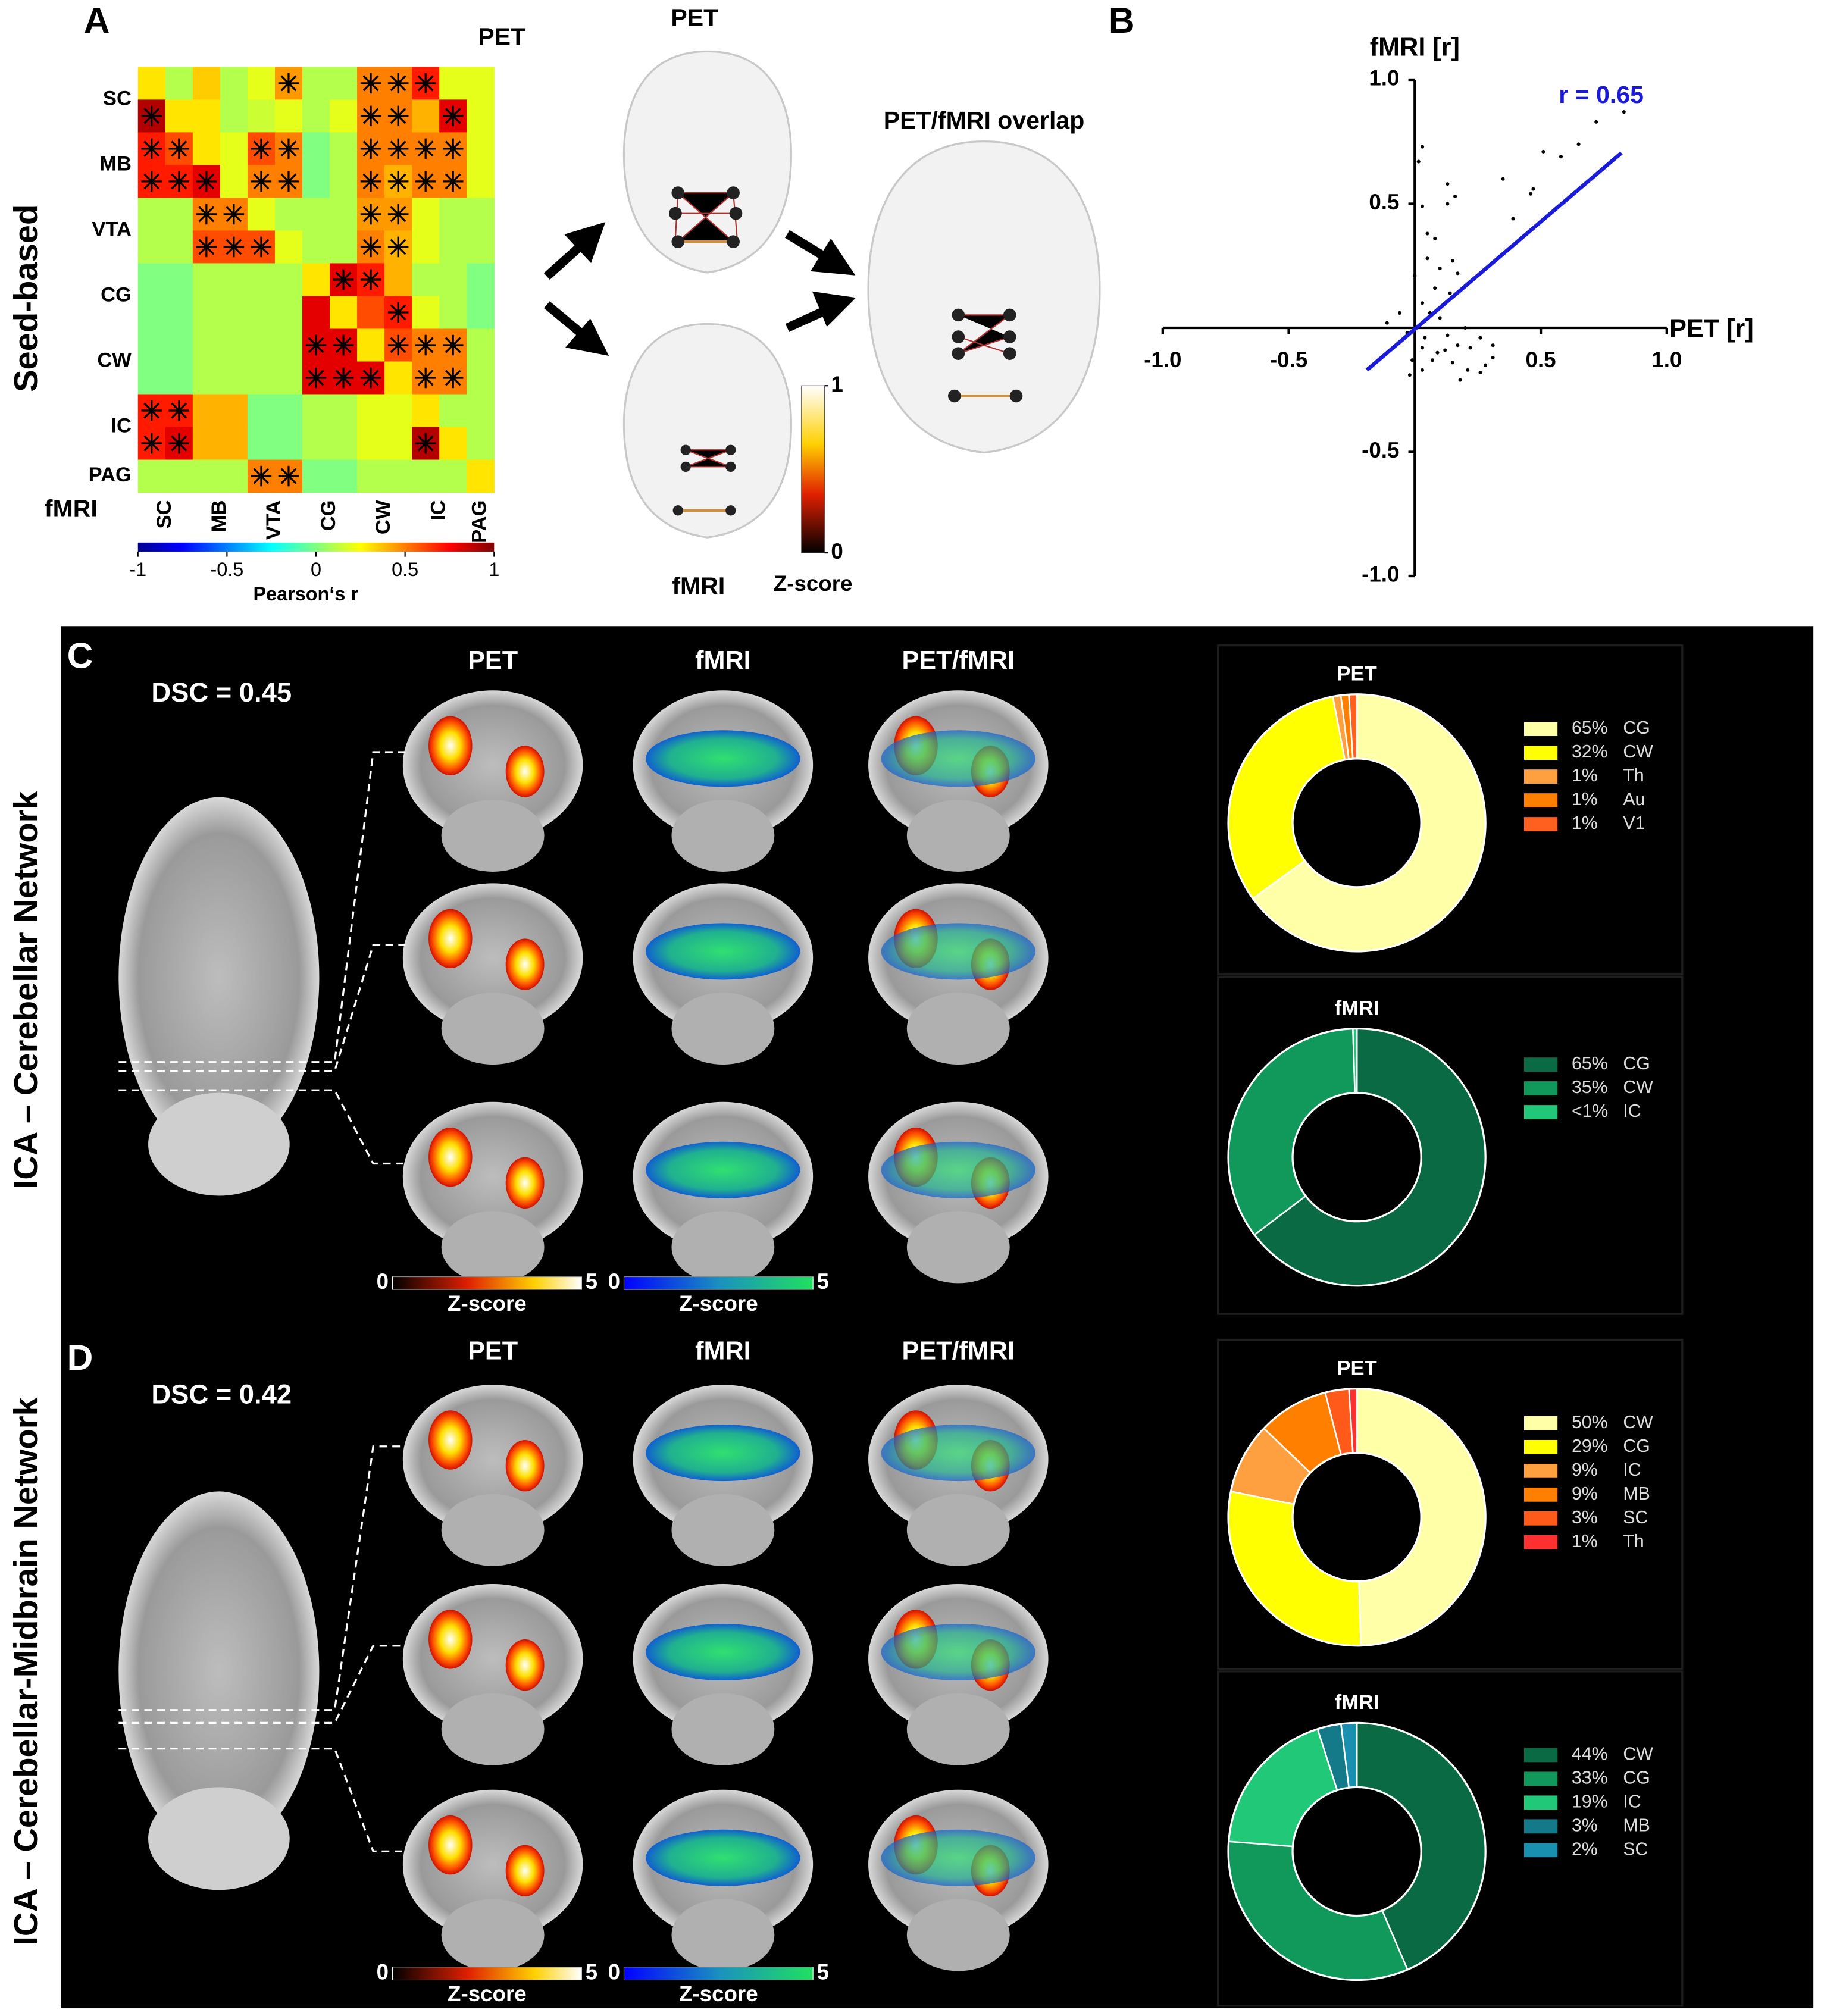 The image size is (1824, 2016). I want to click on row-label: CW, so click(114, 361).